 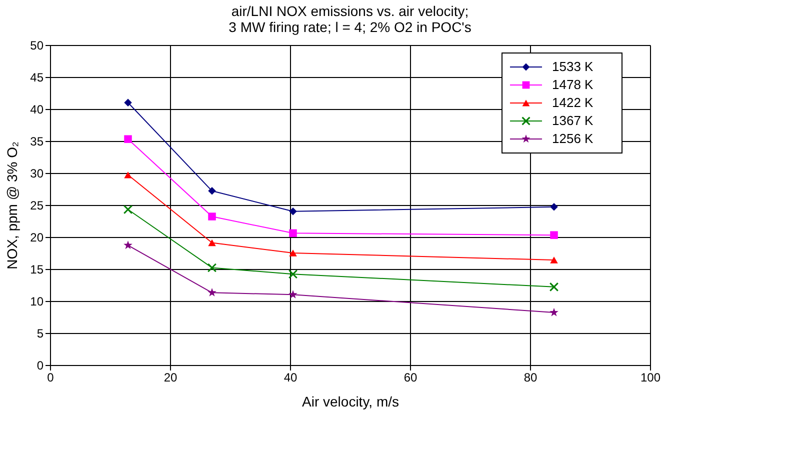 What do you see at coordinates (573, 102) in the screenshot?
I see `legend-label: 1422 K` at bounding box center [573, 102].